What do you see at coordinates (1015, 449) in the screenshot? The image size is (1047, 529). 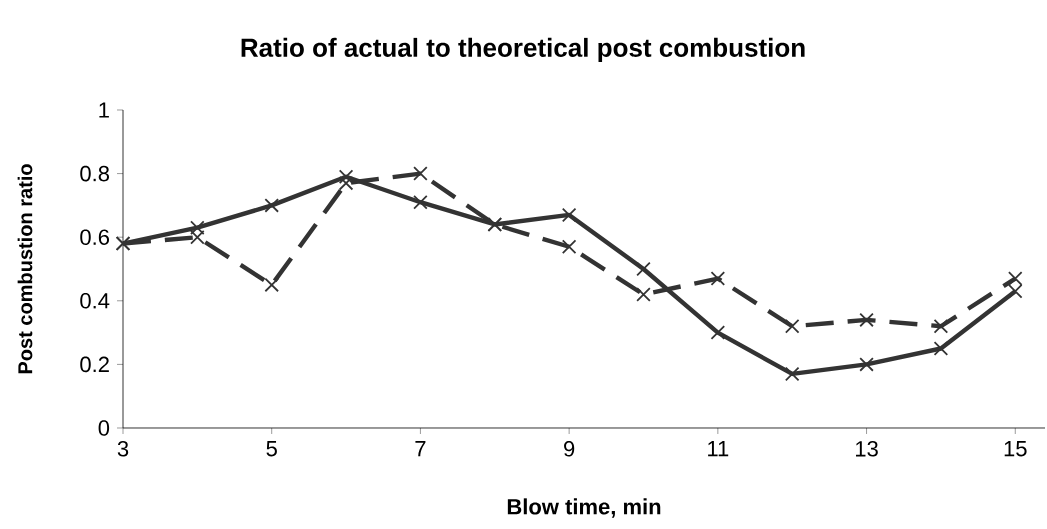 I see `x-tick-label: 15` at bounding box center [1015, 449].